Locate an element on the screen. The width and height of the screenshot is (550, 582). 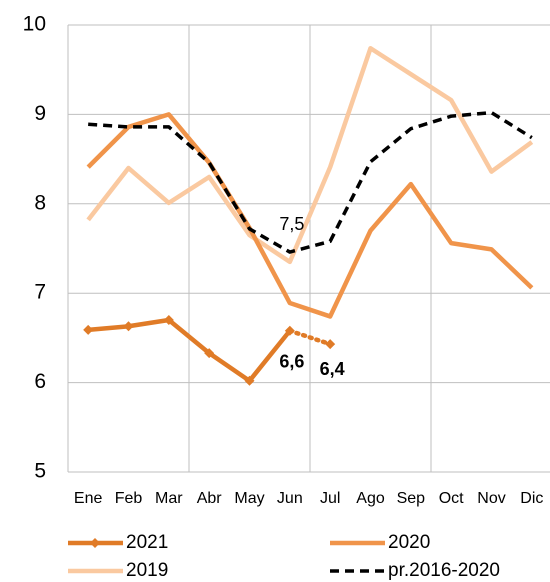
y-tick-label: 10 is located at coordinates (34, 24).